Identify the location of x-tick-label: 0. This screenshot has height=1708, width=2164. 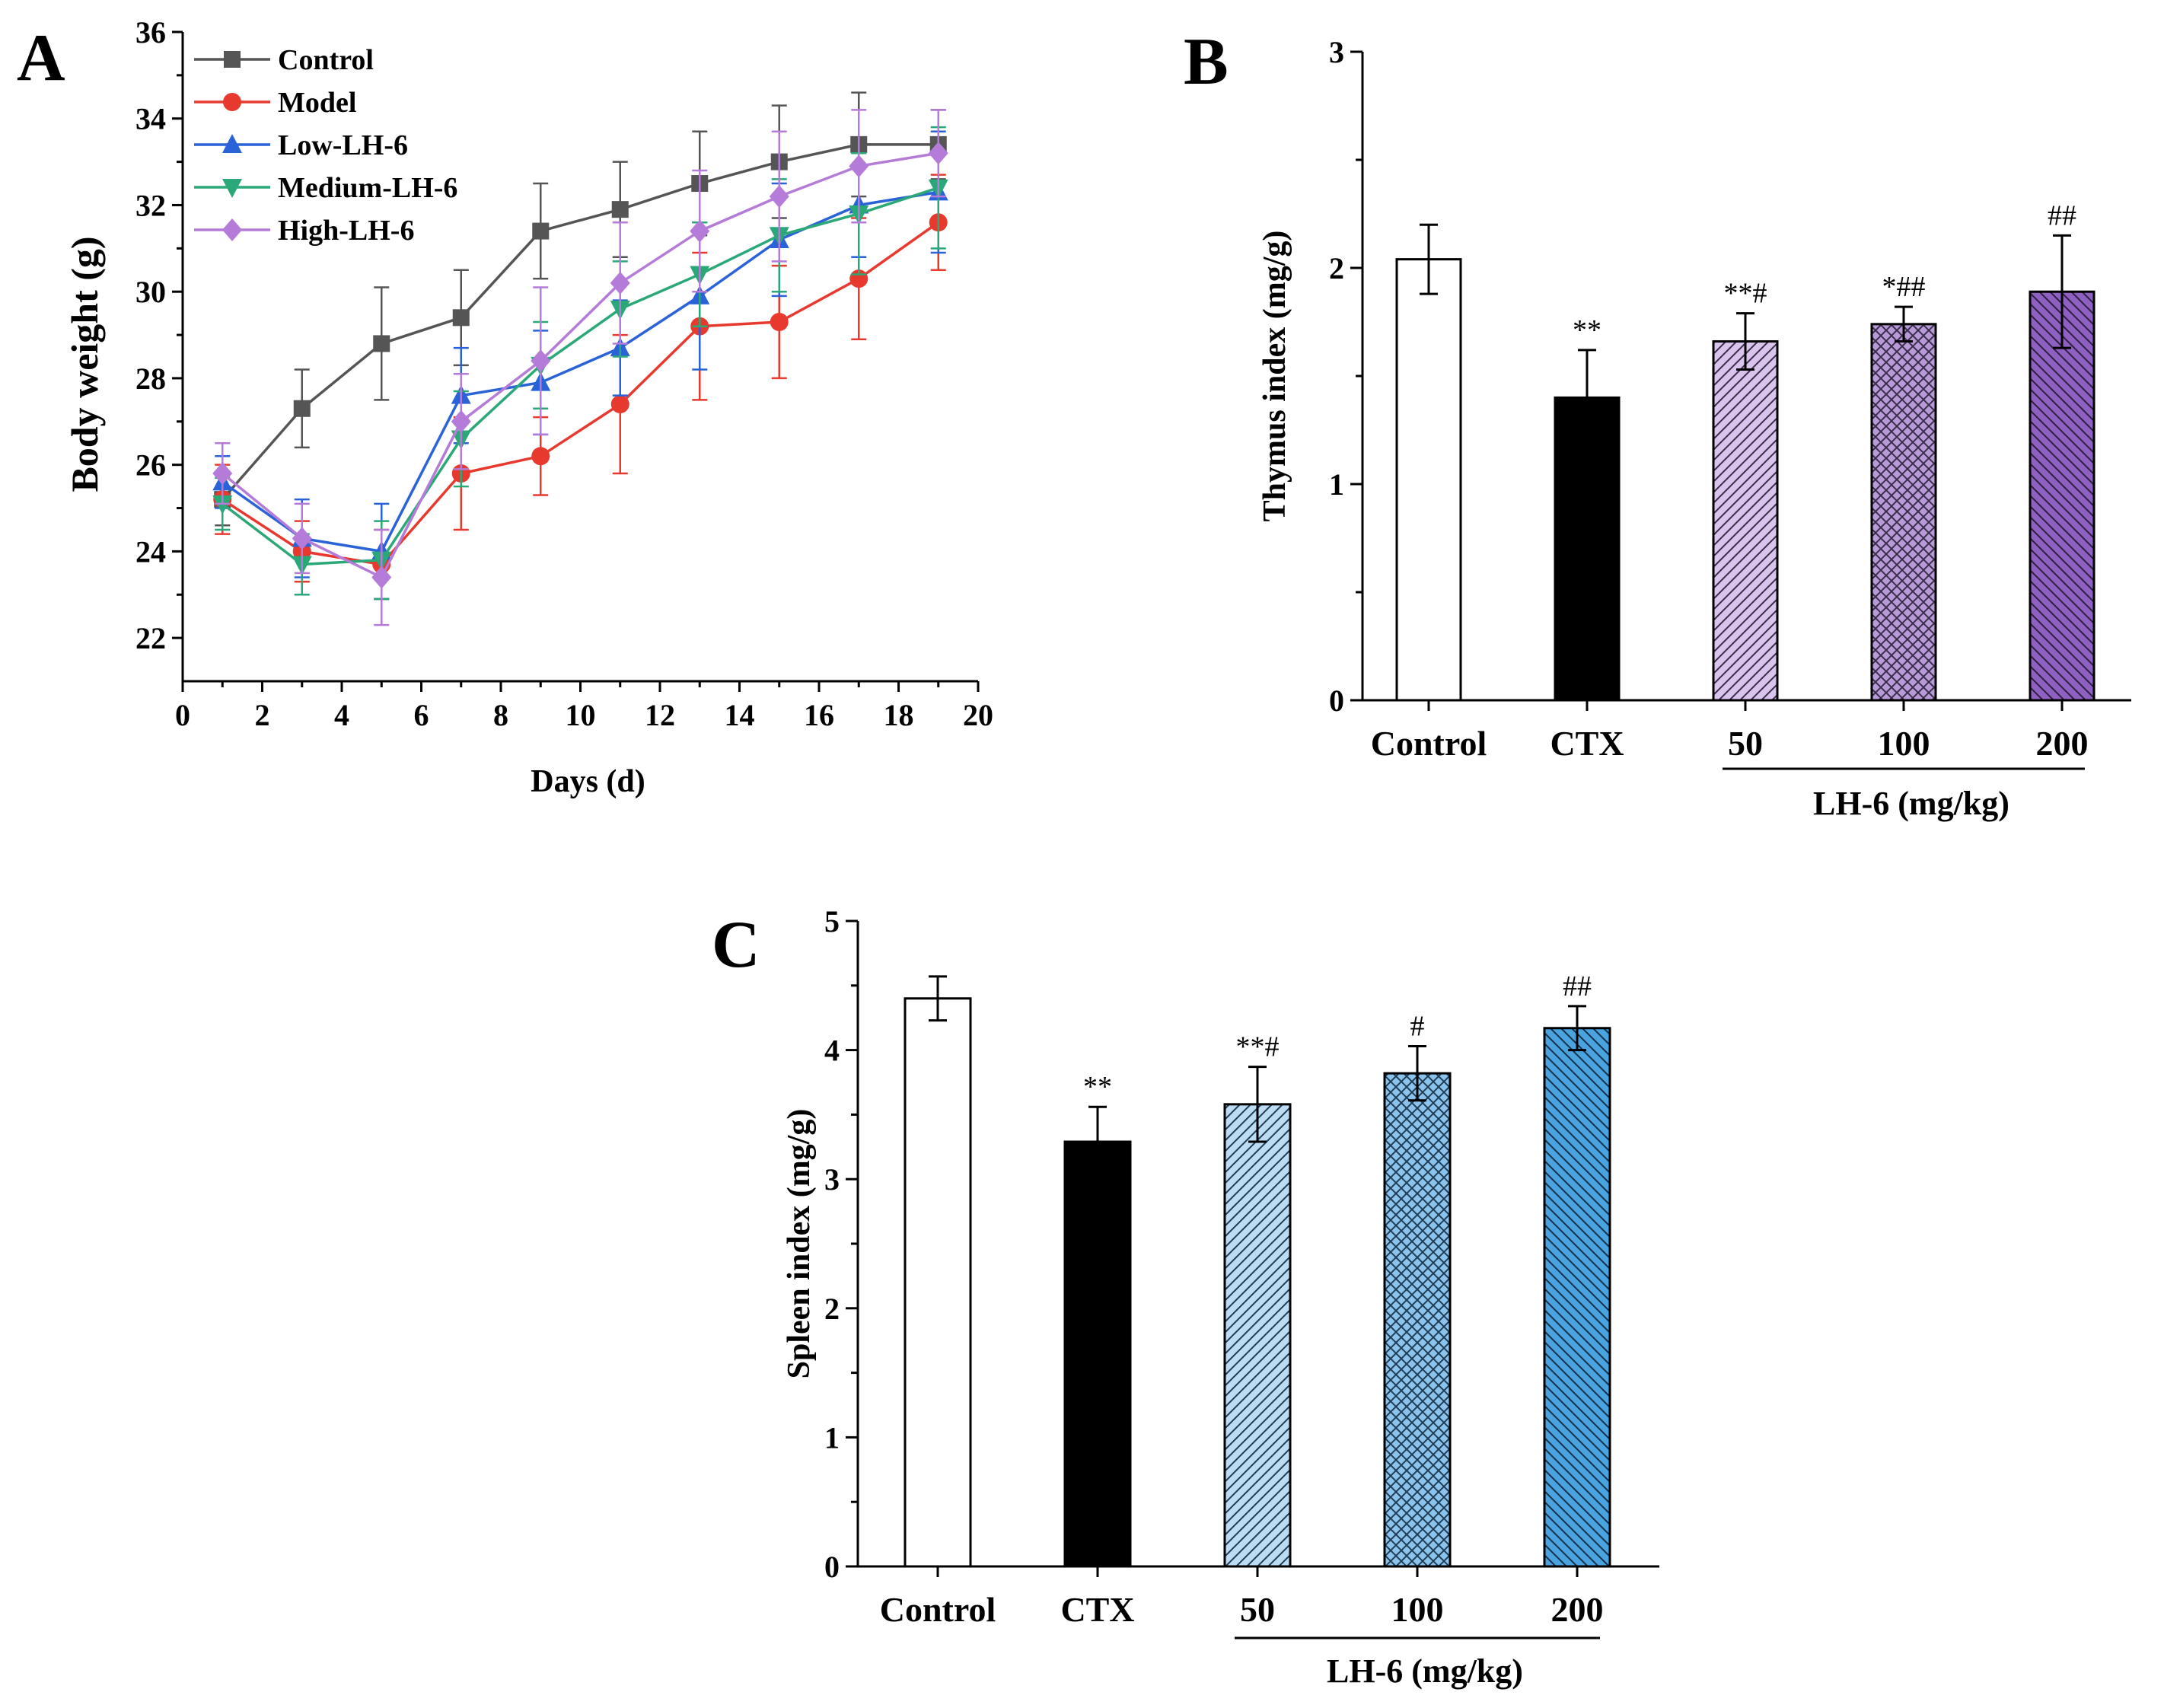
(182, 715).